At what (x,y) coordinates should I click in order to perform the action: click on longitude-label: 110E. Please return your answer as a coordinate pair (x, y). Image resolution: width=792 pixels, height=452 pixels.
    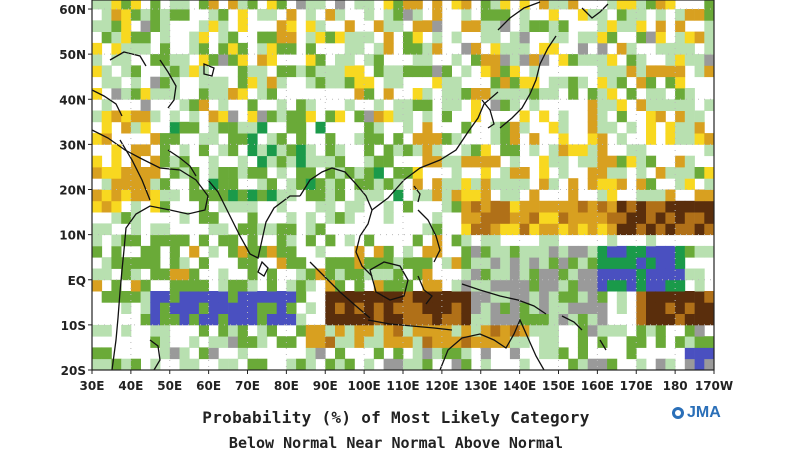
    Looking at the image, I should click on (402, 386).